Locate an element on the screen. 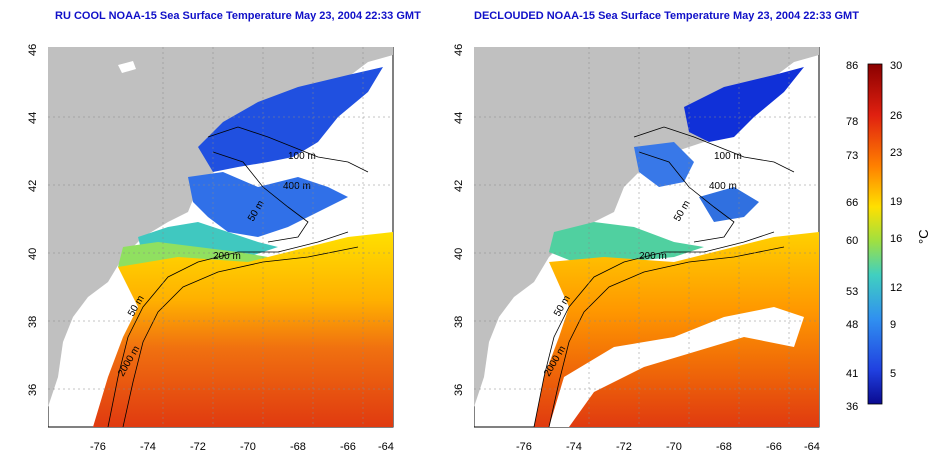  warm-water is located at coordinates (243, 329).